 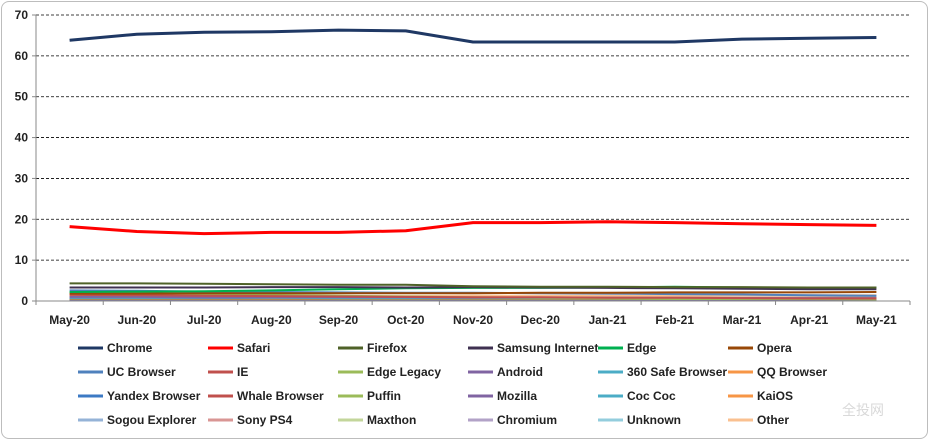 What do you see at coordinates (473, 285) in the screenshot?
I see `series-line-firefox` at bounding box center [473, 285].